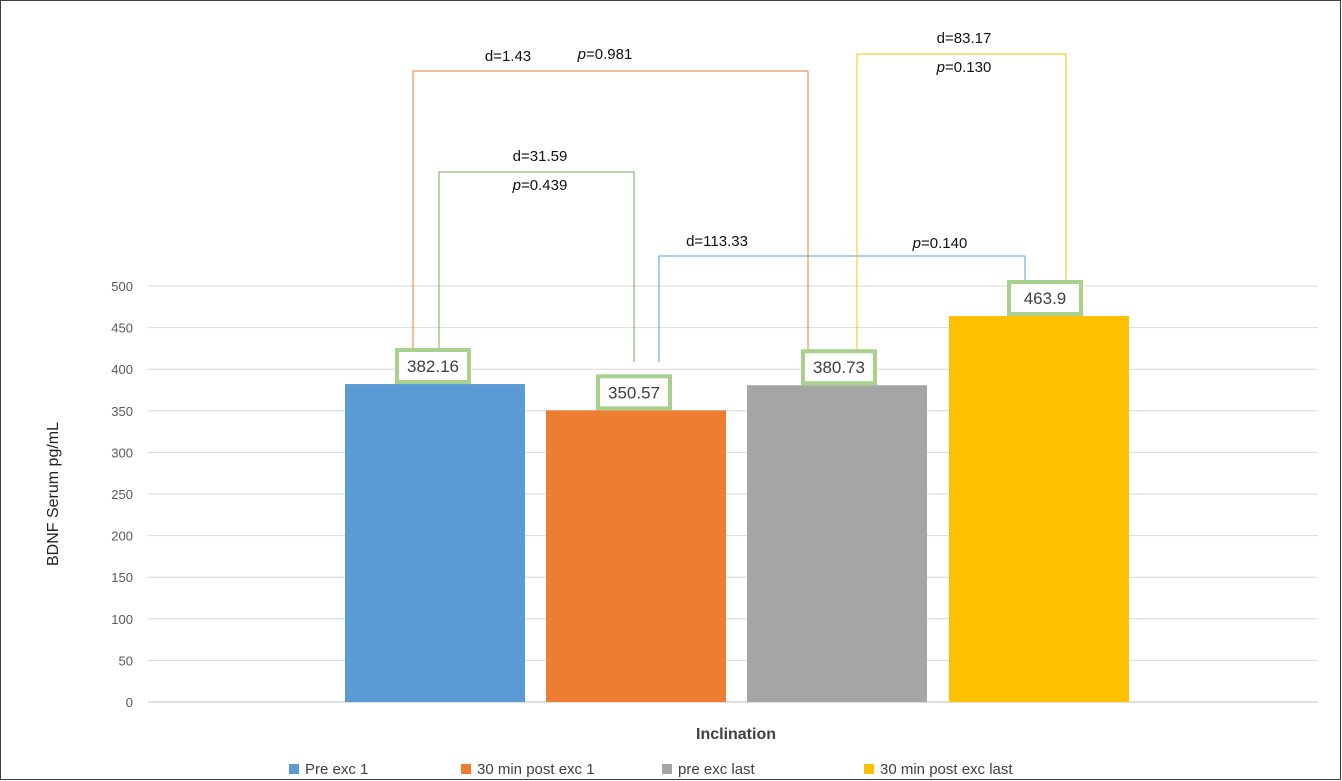  I want to click on legend-label: pre exc last, so click(717, 769).